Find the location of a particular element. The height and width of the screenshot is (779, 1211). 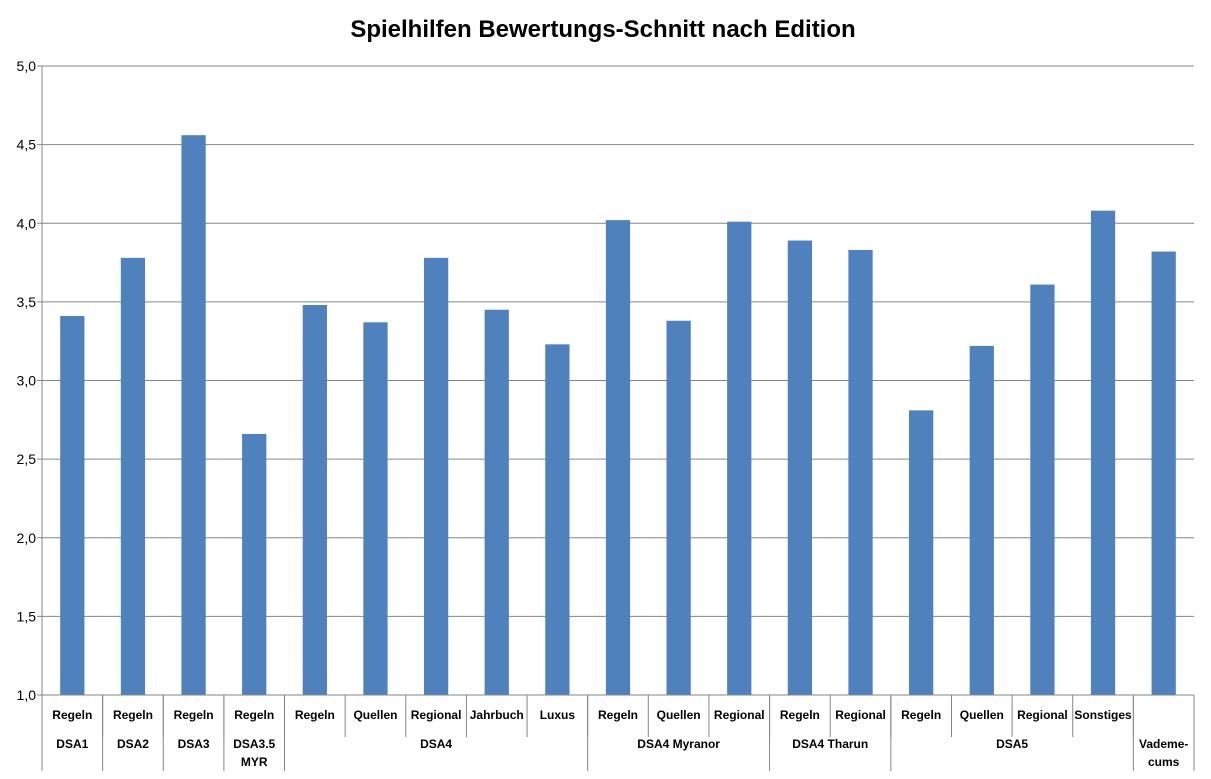

category-label: Sonstiges is located at coordinates (1103, 715).